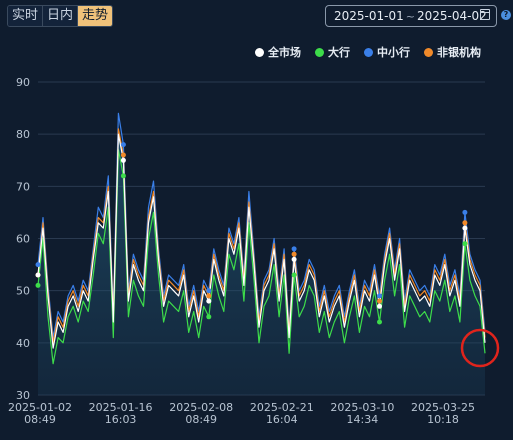  What do you see at coordinates (201, 407) in the screenshot?
I see `x-tick-date: 2025-02-08` at bounding box center [201, 407].